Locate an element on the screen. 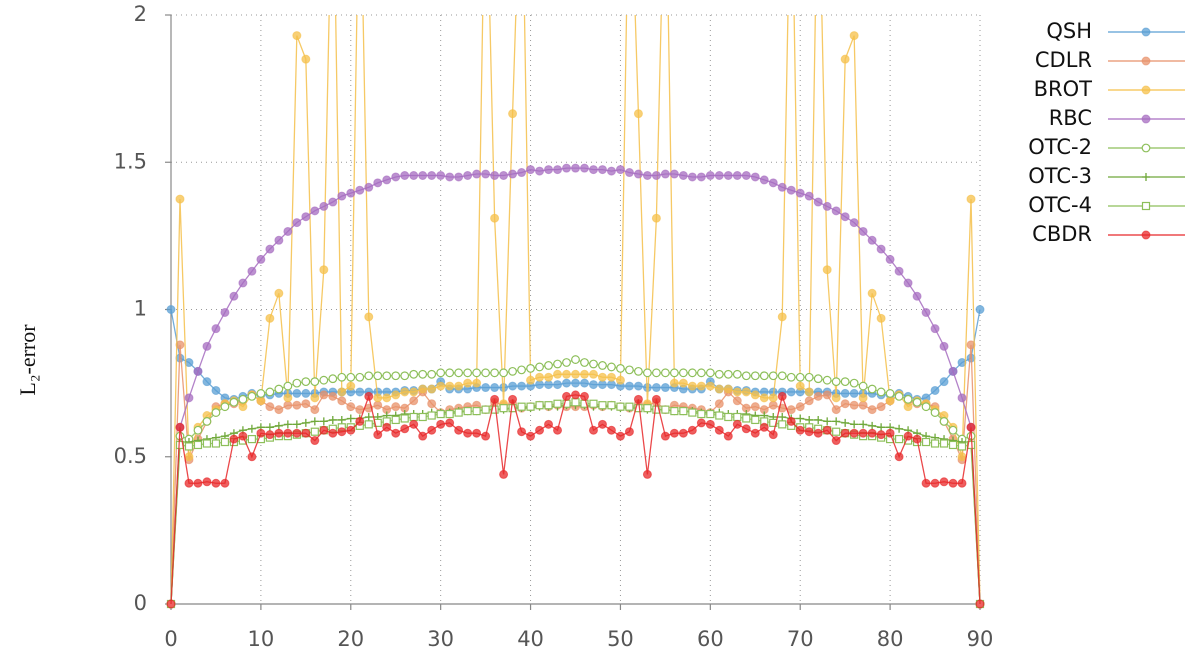 The width and height of the screenshot is (1194, 661). x-tick-label: 10 is located at coordinates (261, 639).